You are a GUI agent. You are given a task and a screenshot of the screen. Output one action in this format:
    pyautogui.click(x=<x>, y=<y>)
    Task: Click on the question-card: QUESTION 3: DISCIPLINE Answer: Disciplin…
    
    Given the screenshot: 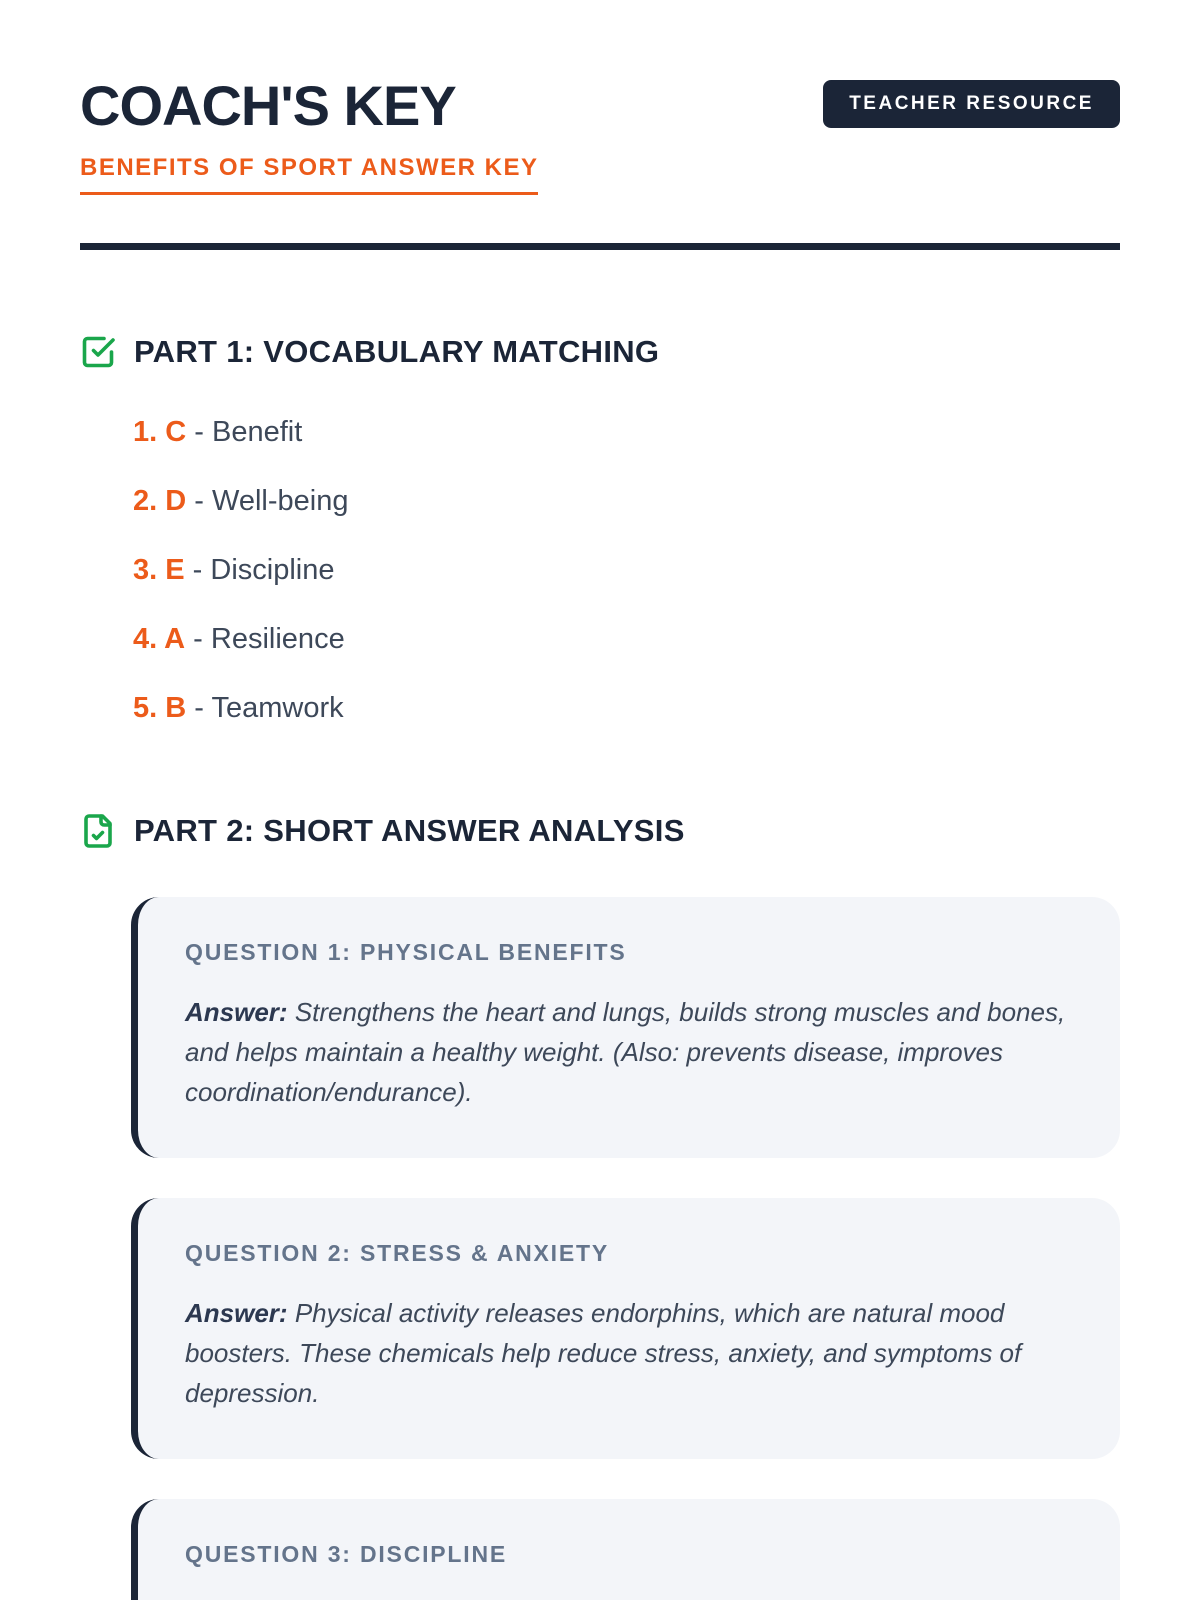 What is the action you would take?
    pyautogui.click(x=625, y=1549)
    